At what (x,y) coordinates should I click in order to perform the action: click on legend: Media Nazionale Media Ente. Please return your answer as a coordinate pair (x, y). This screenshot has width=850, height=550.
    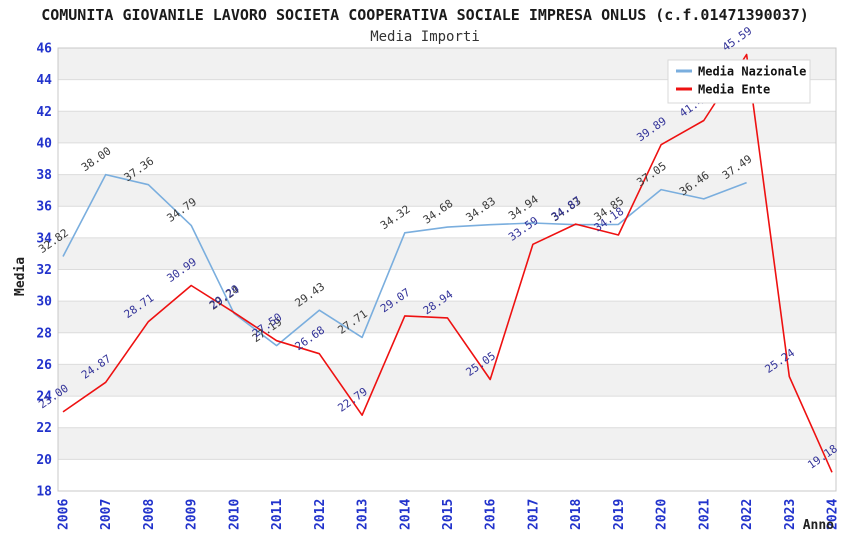
    Looking at the image, I should click on (739, 81).